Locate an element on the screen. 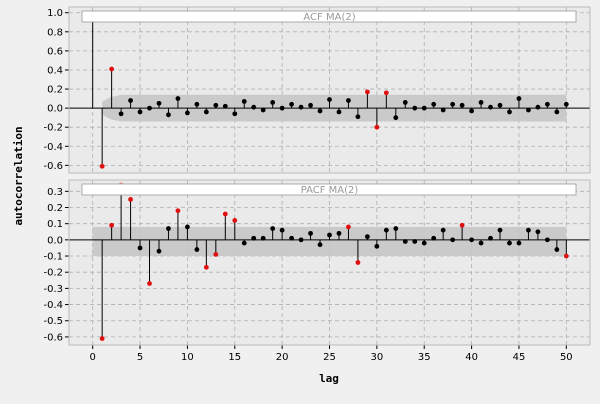  acf-y-tick-label: 0.2 is located at coordinates (55, 90).